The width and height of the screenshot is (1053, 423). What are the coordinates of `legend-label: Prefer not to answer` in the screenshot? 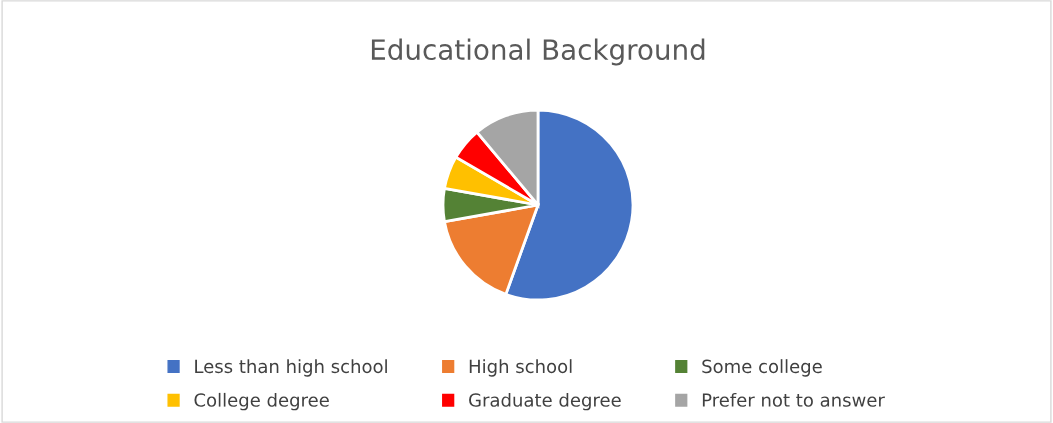 It's located at (793, 399).